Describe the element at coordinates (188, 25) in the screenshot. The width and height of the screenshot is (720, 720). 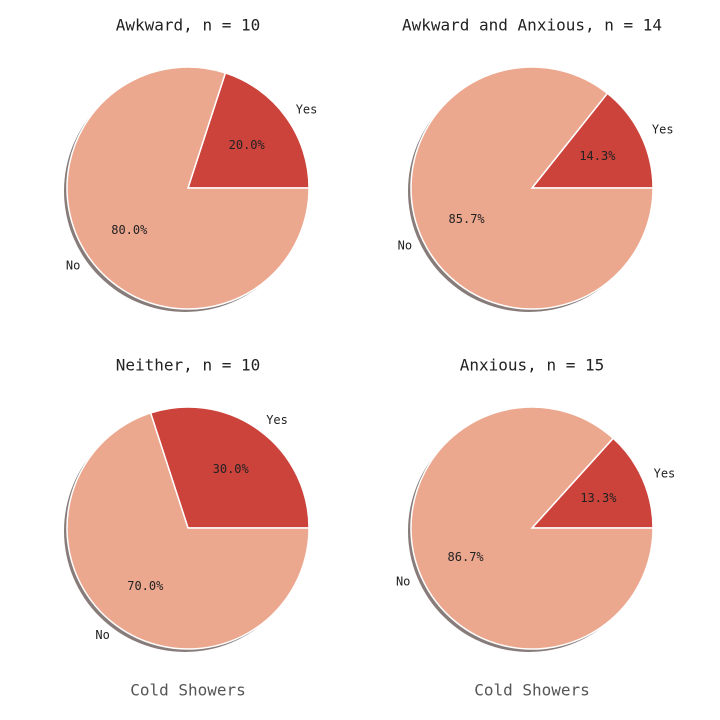
I see `chart-title: Awkward, n = 10` at that location.